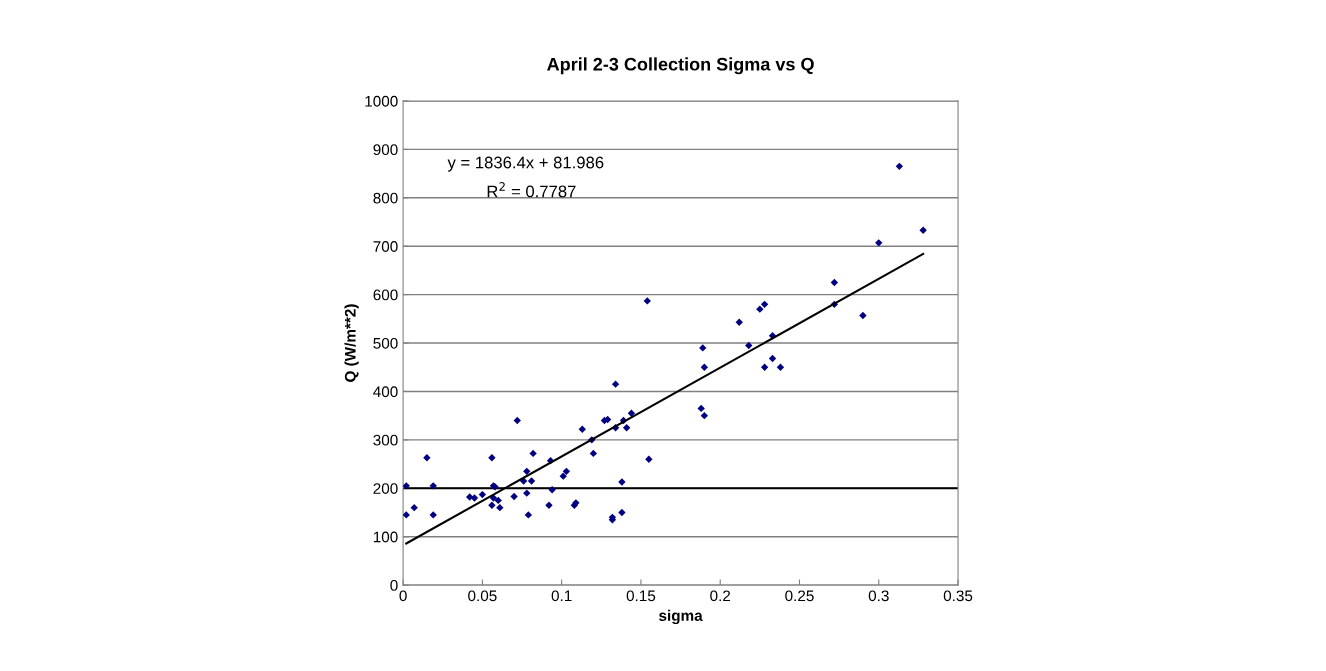 This screenshot has width=1326, height=671. Describe the element at coordinates (385, 150) in the screenshot. I see `y-tick-label: 900` at that location.